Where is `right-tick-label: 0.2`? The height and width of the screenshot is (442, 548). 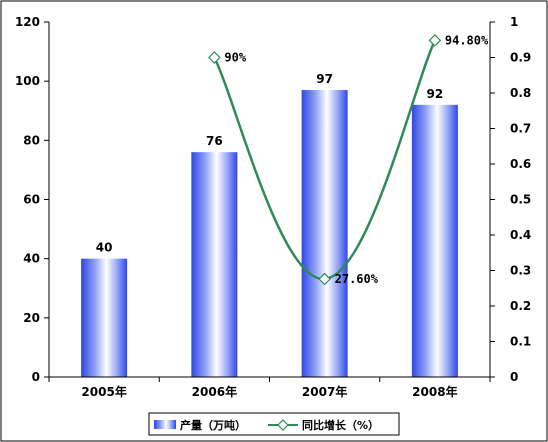
right-tick-label: 0.2 is located at coordinates (520, 306).